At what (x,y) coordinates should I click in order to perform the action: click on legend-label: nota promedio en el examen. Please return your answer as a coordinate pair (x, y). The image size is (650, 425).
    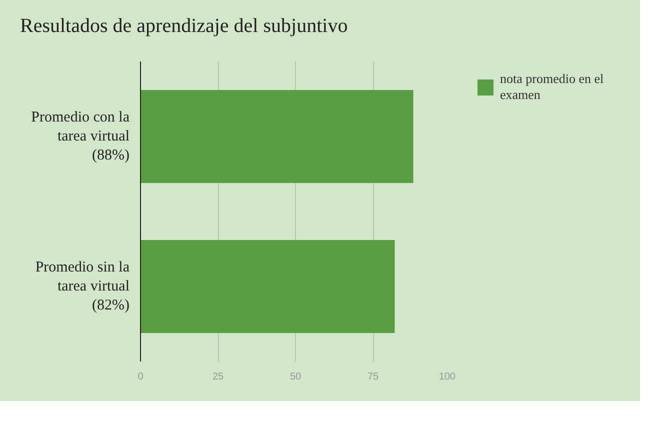
    Looking at the image, I should click on (552, 87).